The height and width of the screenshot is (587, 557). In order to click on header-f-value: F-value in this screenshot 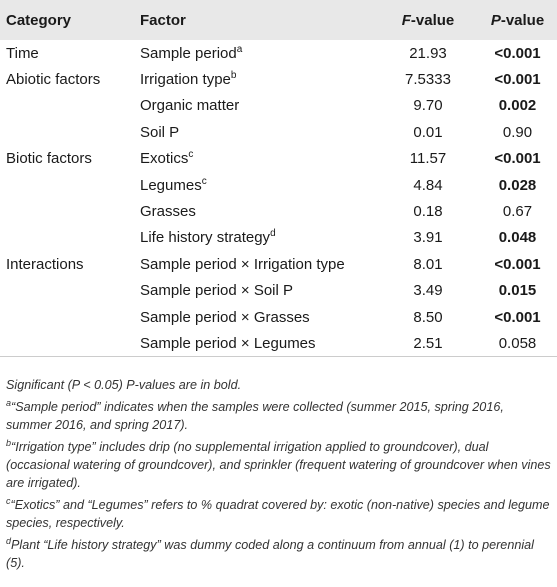, I will do `click(428, 20)`.